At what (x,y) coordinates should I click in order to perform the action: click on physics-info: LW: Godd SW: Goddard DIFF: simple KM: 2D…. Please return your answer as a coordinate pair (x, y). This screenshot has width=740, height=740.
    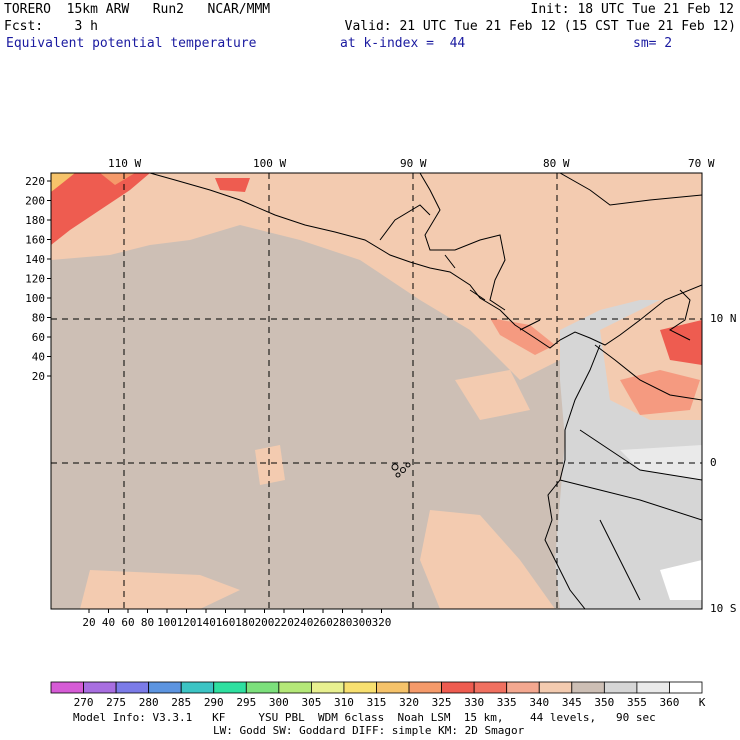
    Looking at the image, I should click on (369, 730).